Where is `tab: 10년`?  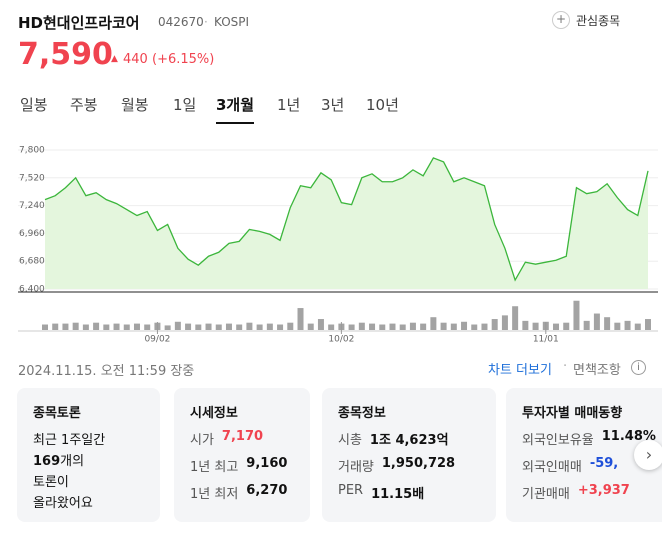 tab: 10년 is located at coordinates (382, 105).